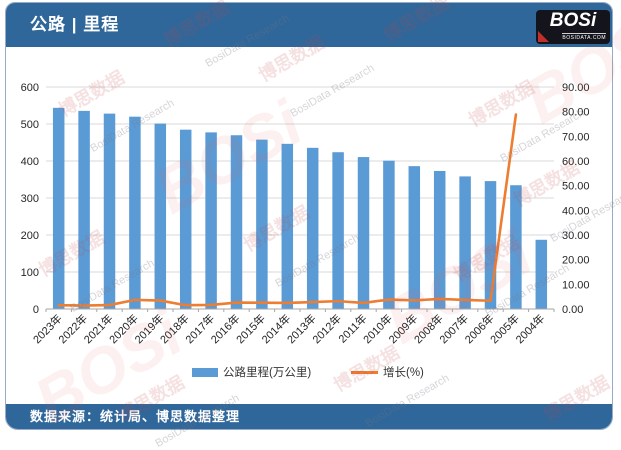  What do you see at coordinates (30, 273) in the screenshot?
I see `left-axis-tick: 100` at bounding box center [30, 273].